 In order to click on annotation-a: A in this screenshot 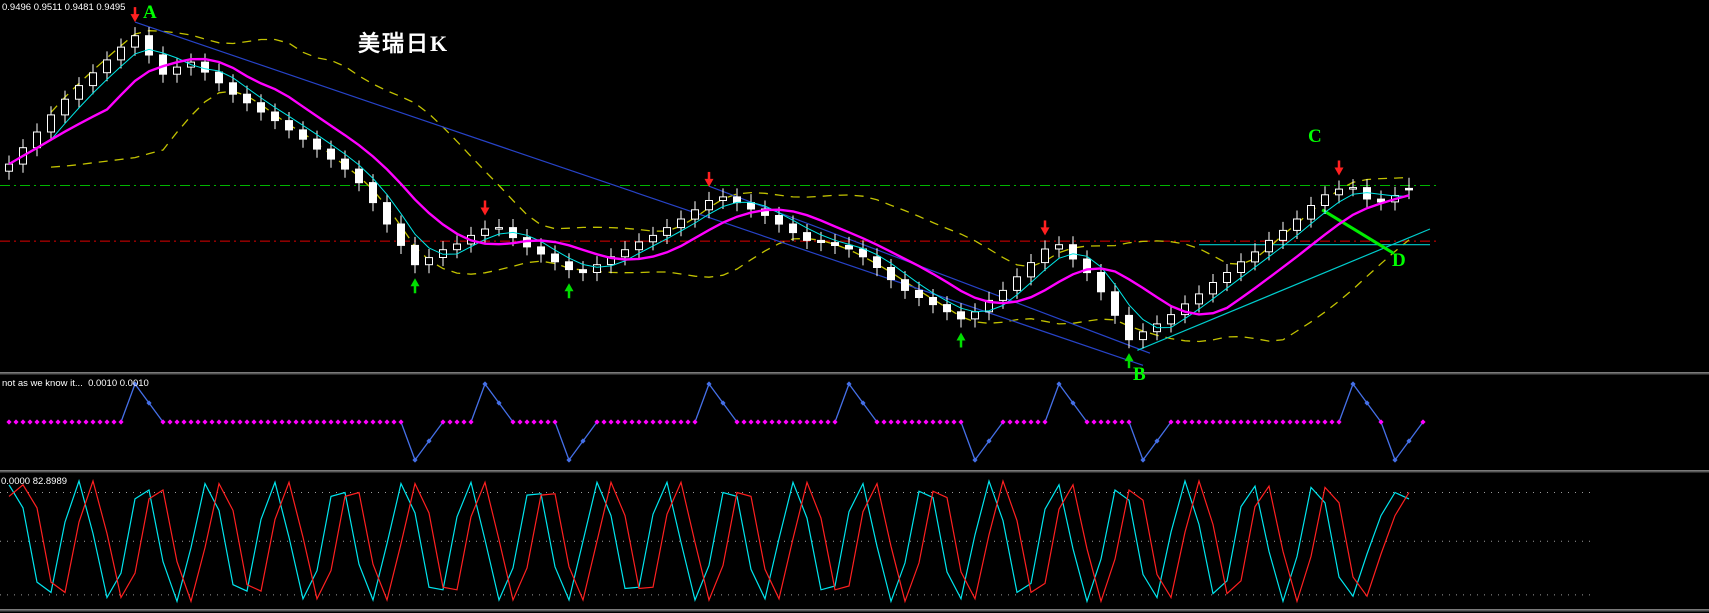, I will do `click(150, 12)`.